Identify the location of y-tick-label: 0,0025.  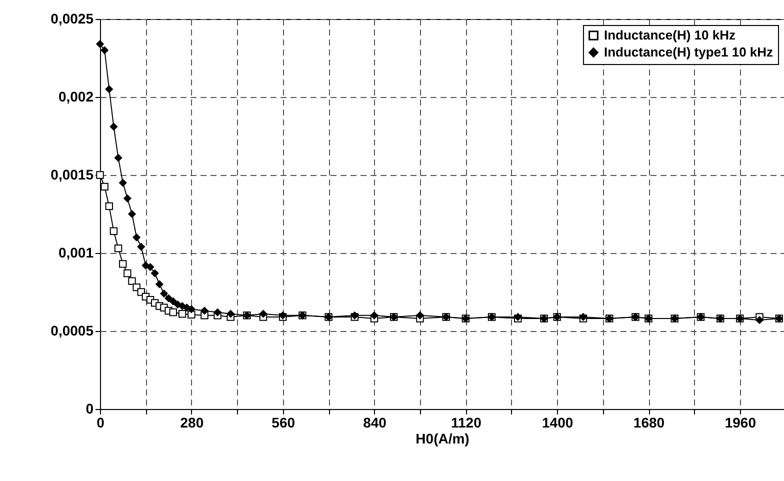
(72, 18).